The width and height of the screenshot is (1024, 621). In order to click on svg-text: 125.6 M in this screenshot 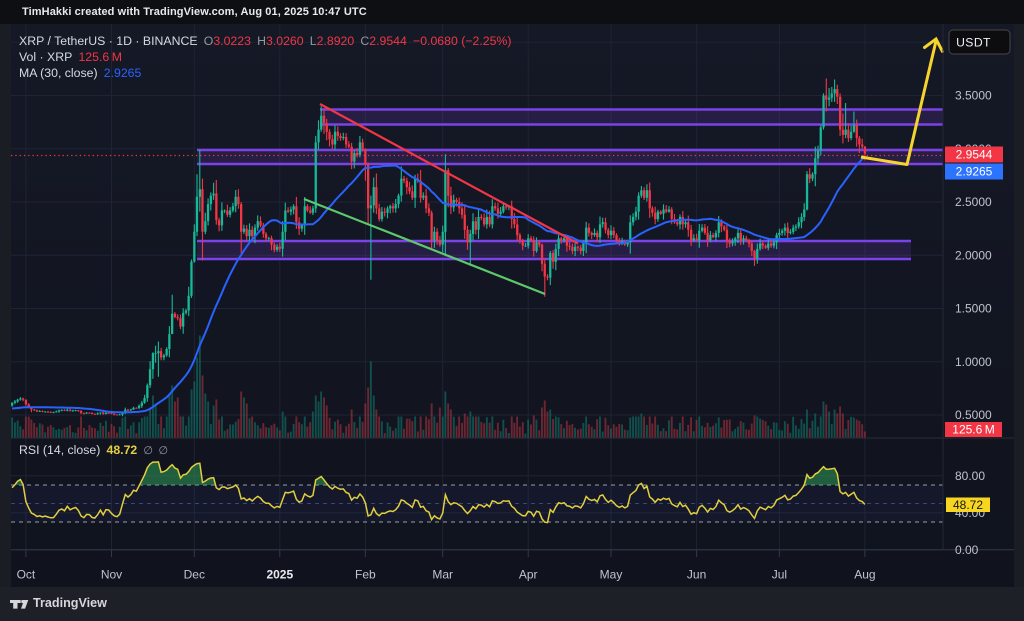, I will do `click(973, 430)`.